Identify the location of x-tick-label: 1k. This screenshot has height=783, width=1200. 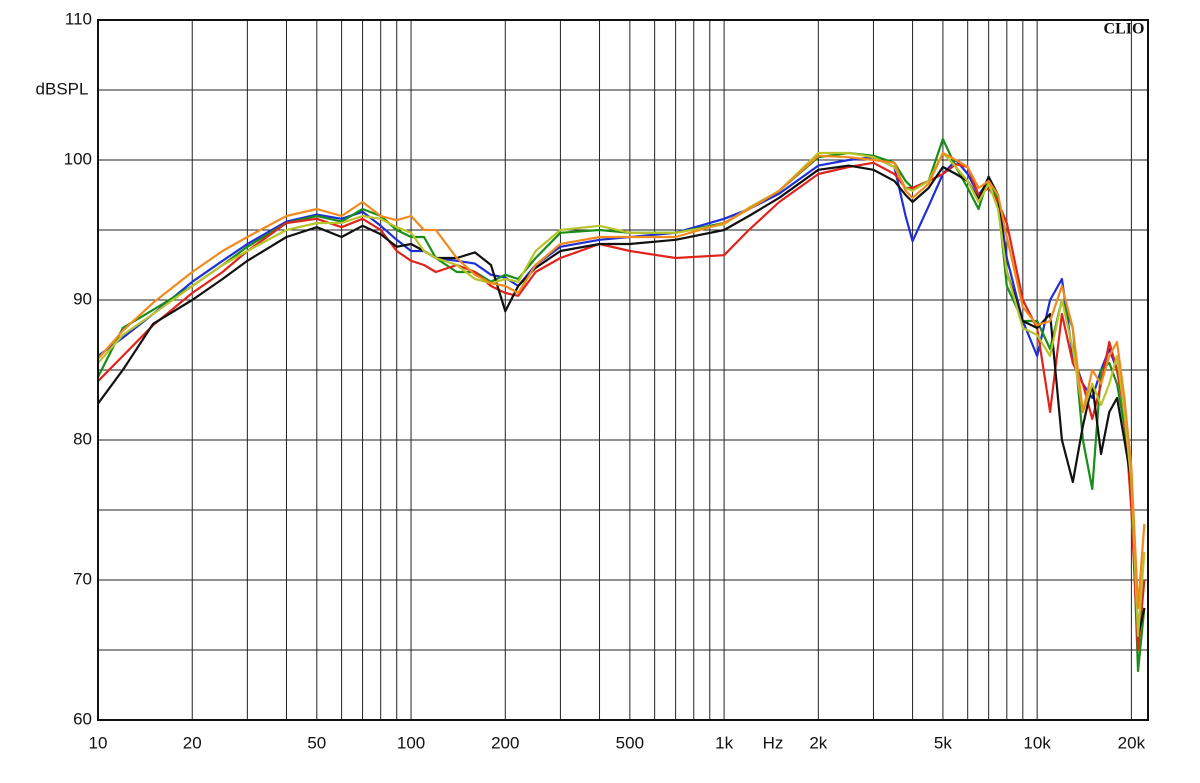
(724, 742).